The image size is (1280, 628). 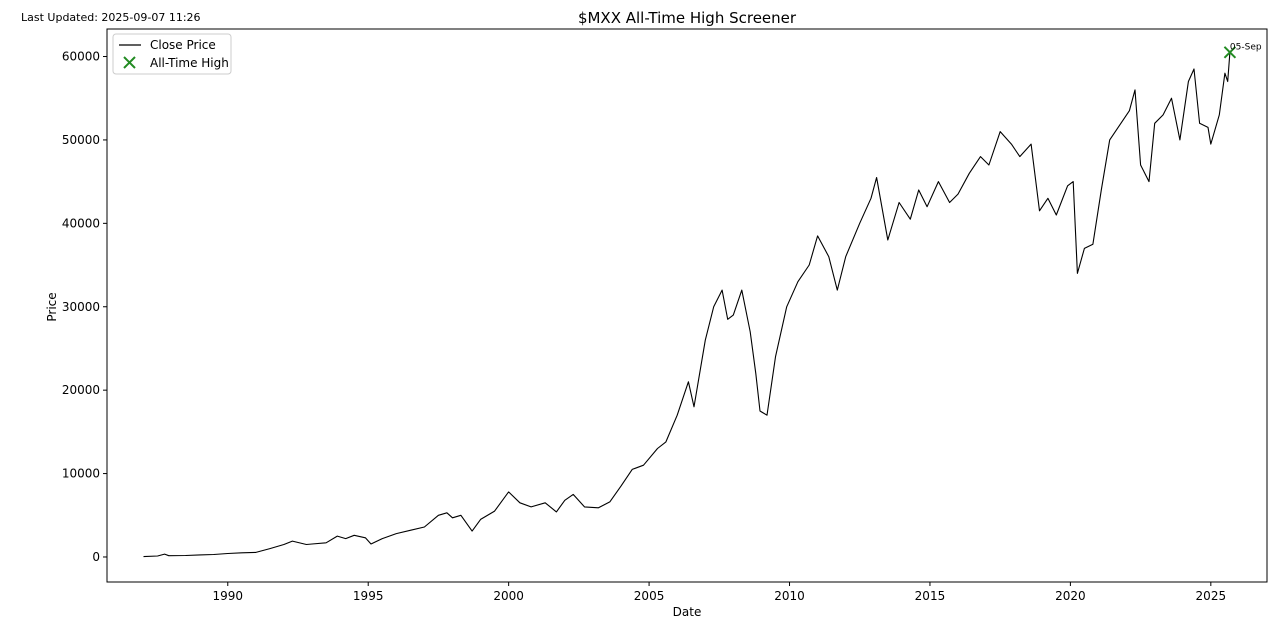 What do you see at coordinates (228, 596) in the screenshot?
I see `x-tick-label: 1990` at bounding box center [228, 596].